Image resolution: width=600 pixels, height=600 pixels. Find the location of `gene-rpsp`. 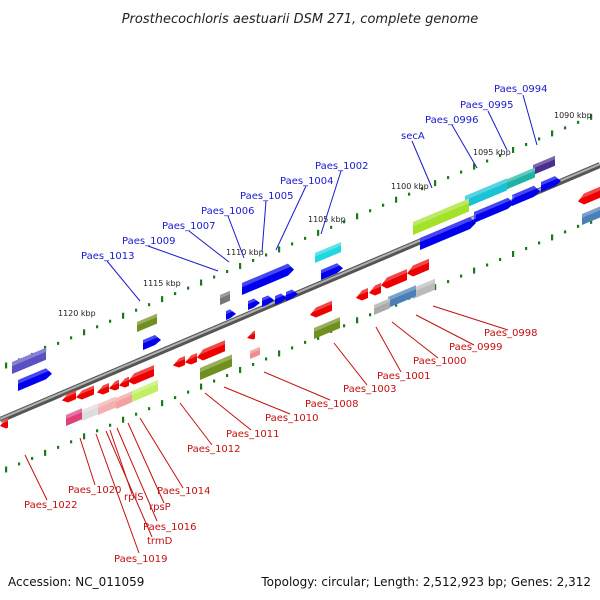

gene-rpsp is located at coordinates (145, 391).